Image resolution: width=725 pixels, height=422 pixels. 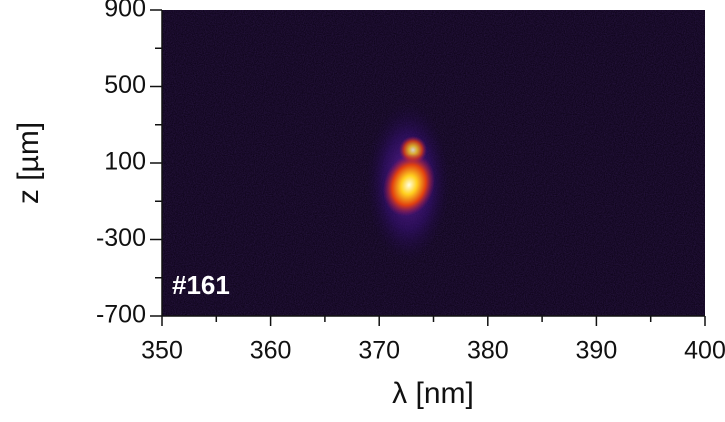 What do you see at coordinates (28, 163) in the screenshot?
I see `y-axis-title: z [µm]` at bounding box center [28, 163].